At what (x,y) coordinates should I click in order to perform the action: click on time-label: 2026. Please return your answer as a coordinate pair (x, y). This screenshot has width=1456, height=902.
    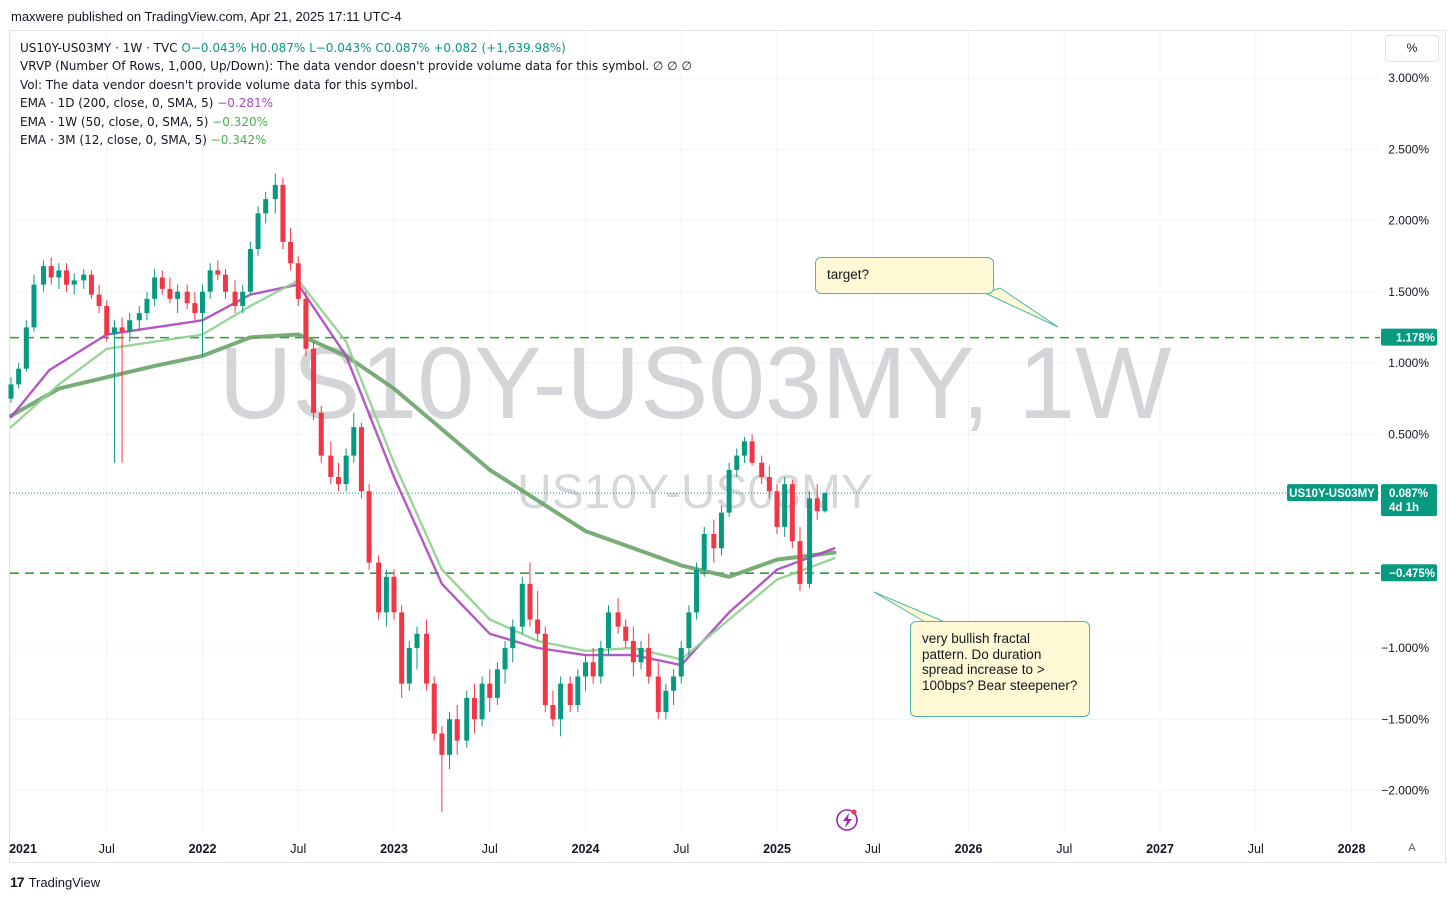
    Looking at the image, I should click on (969, 849).